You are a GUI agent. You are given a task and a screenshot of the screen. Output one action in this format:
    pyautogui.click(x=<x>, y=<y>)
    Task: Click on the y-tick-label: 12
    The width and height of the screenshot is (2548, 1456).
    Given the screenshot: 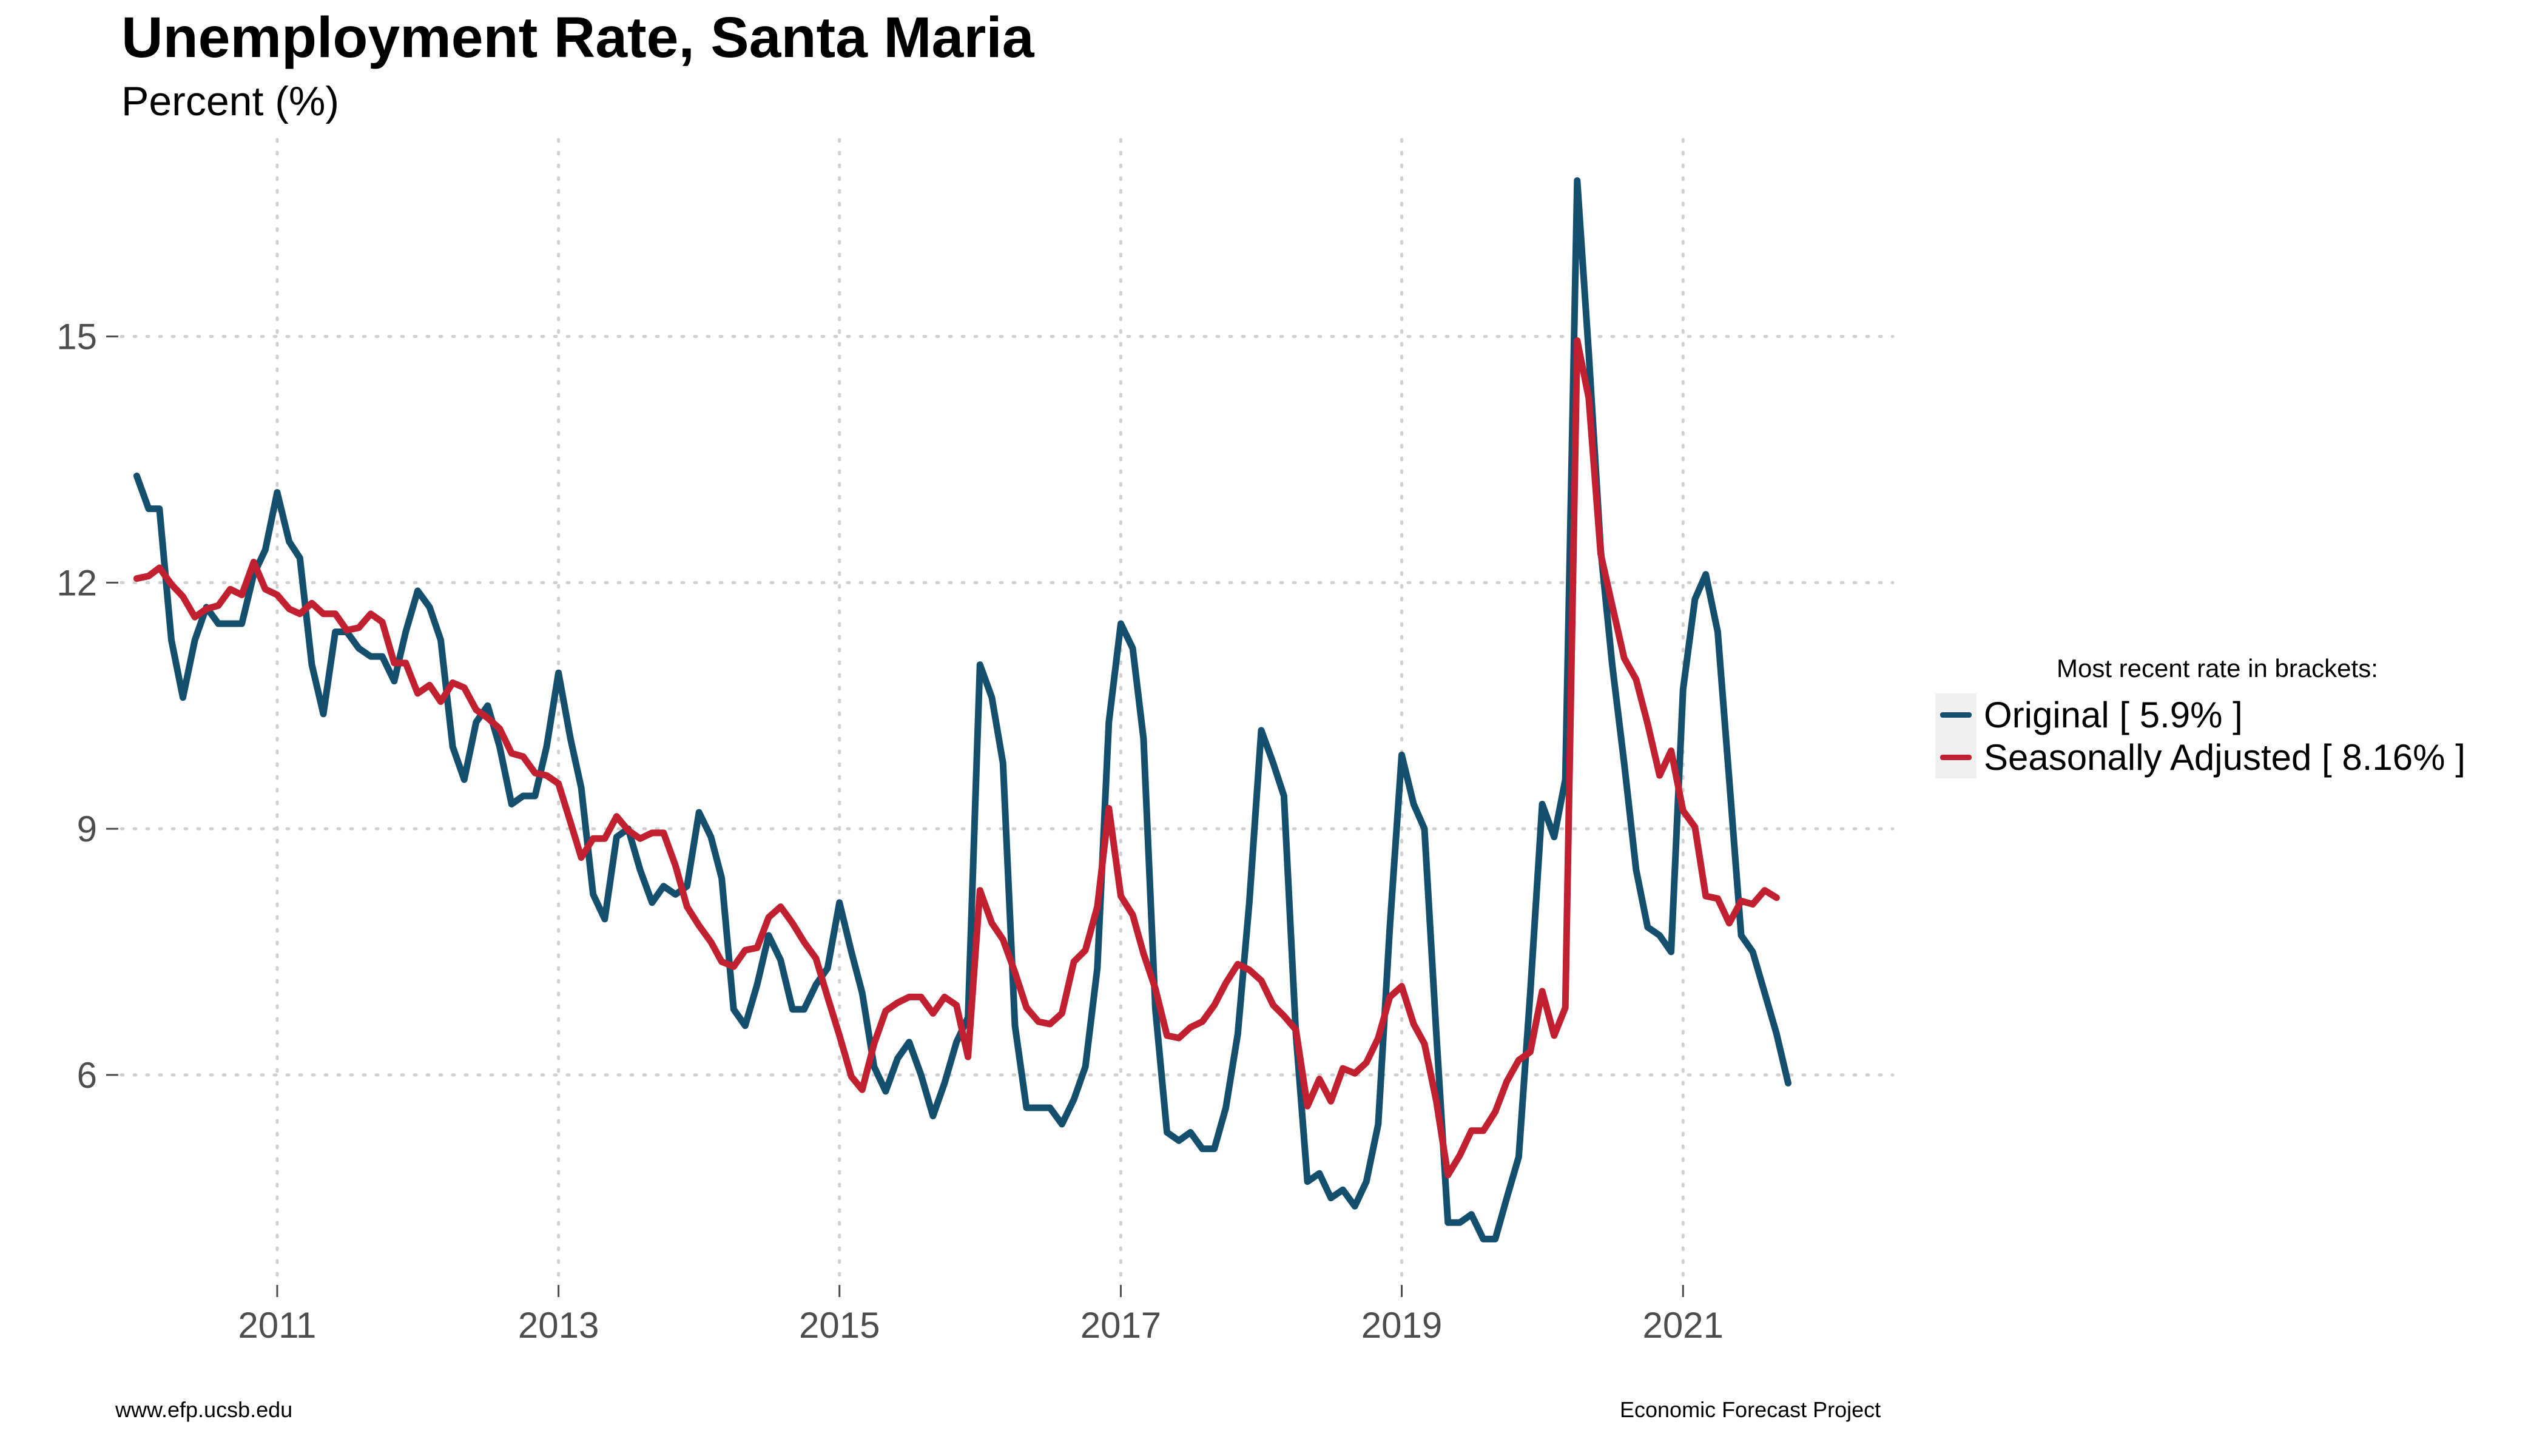 What is the action you would take?
    pyautogui.click(x=76, y=582)
    